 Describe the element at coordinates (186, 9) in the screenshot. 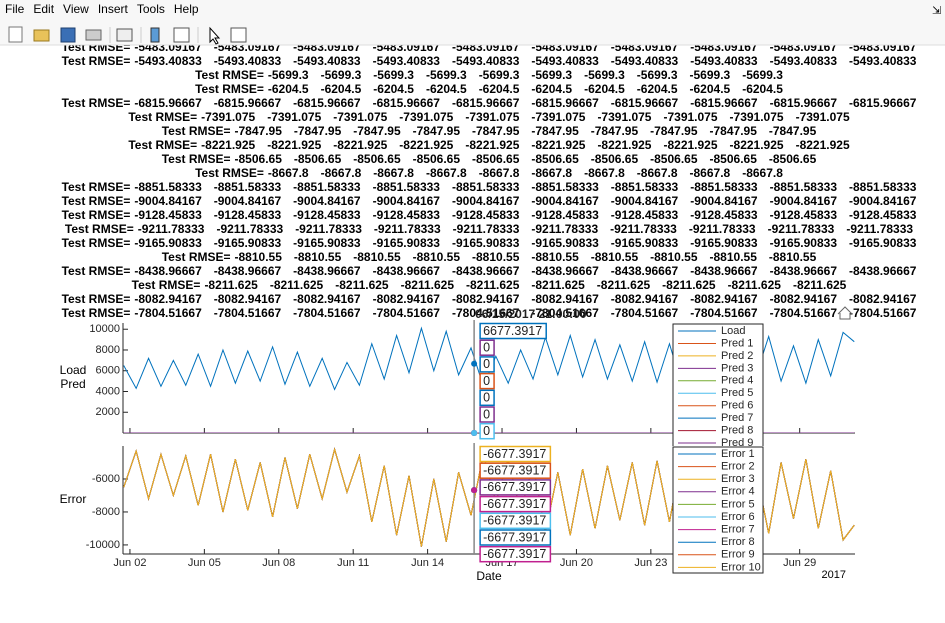

I see `menu-item: Help` at that location.